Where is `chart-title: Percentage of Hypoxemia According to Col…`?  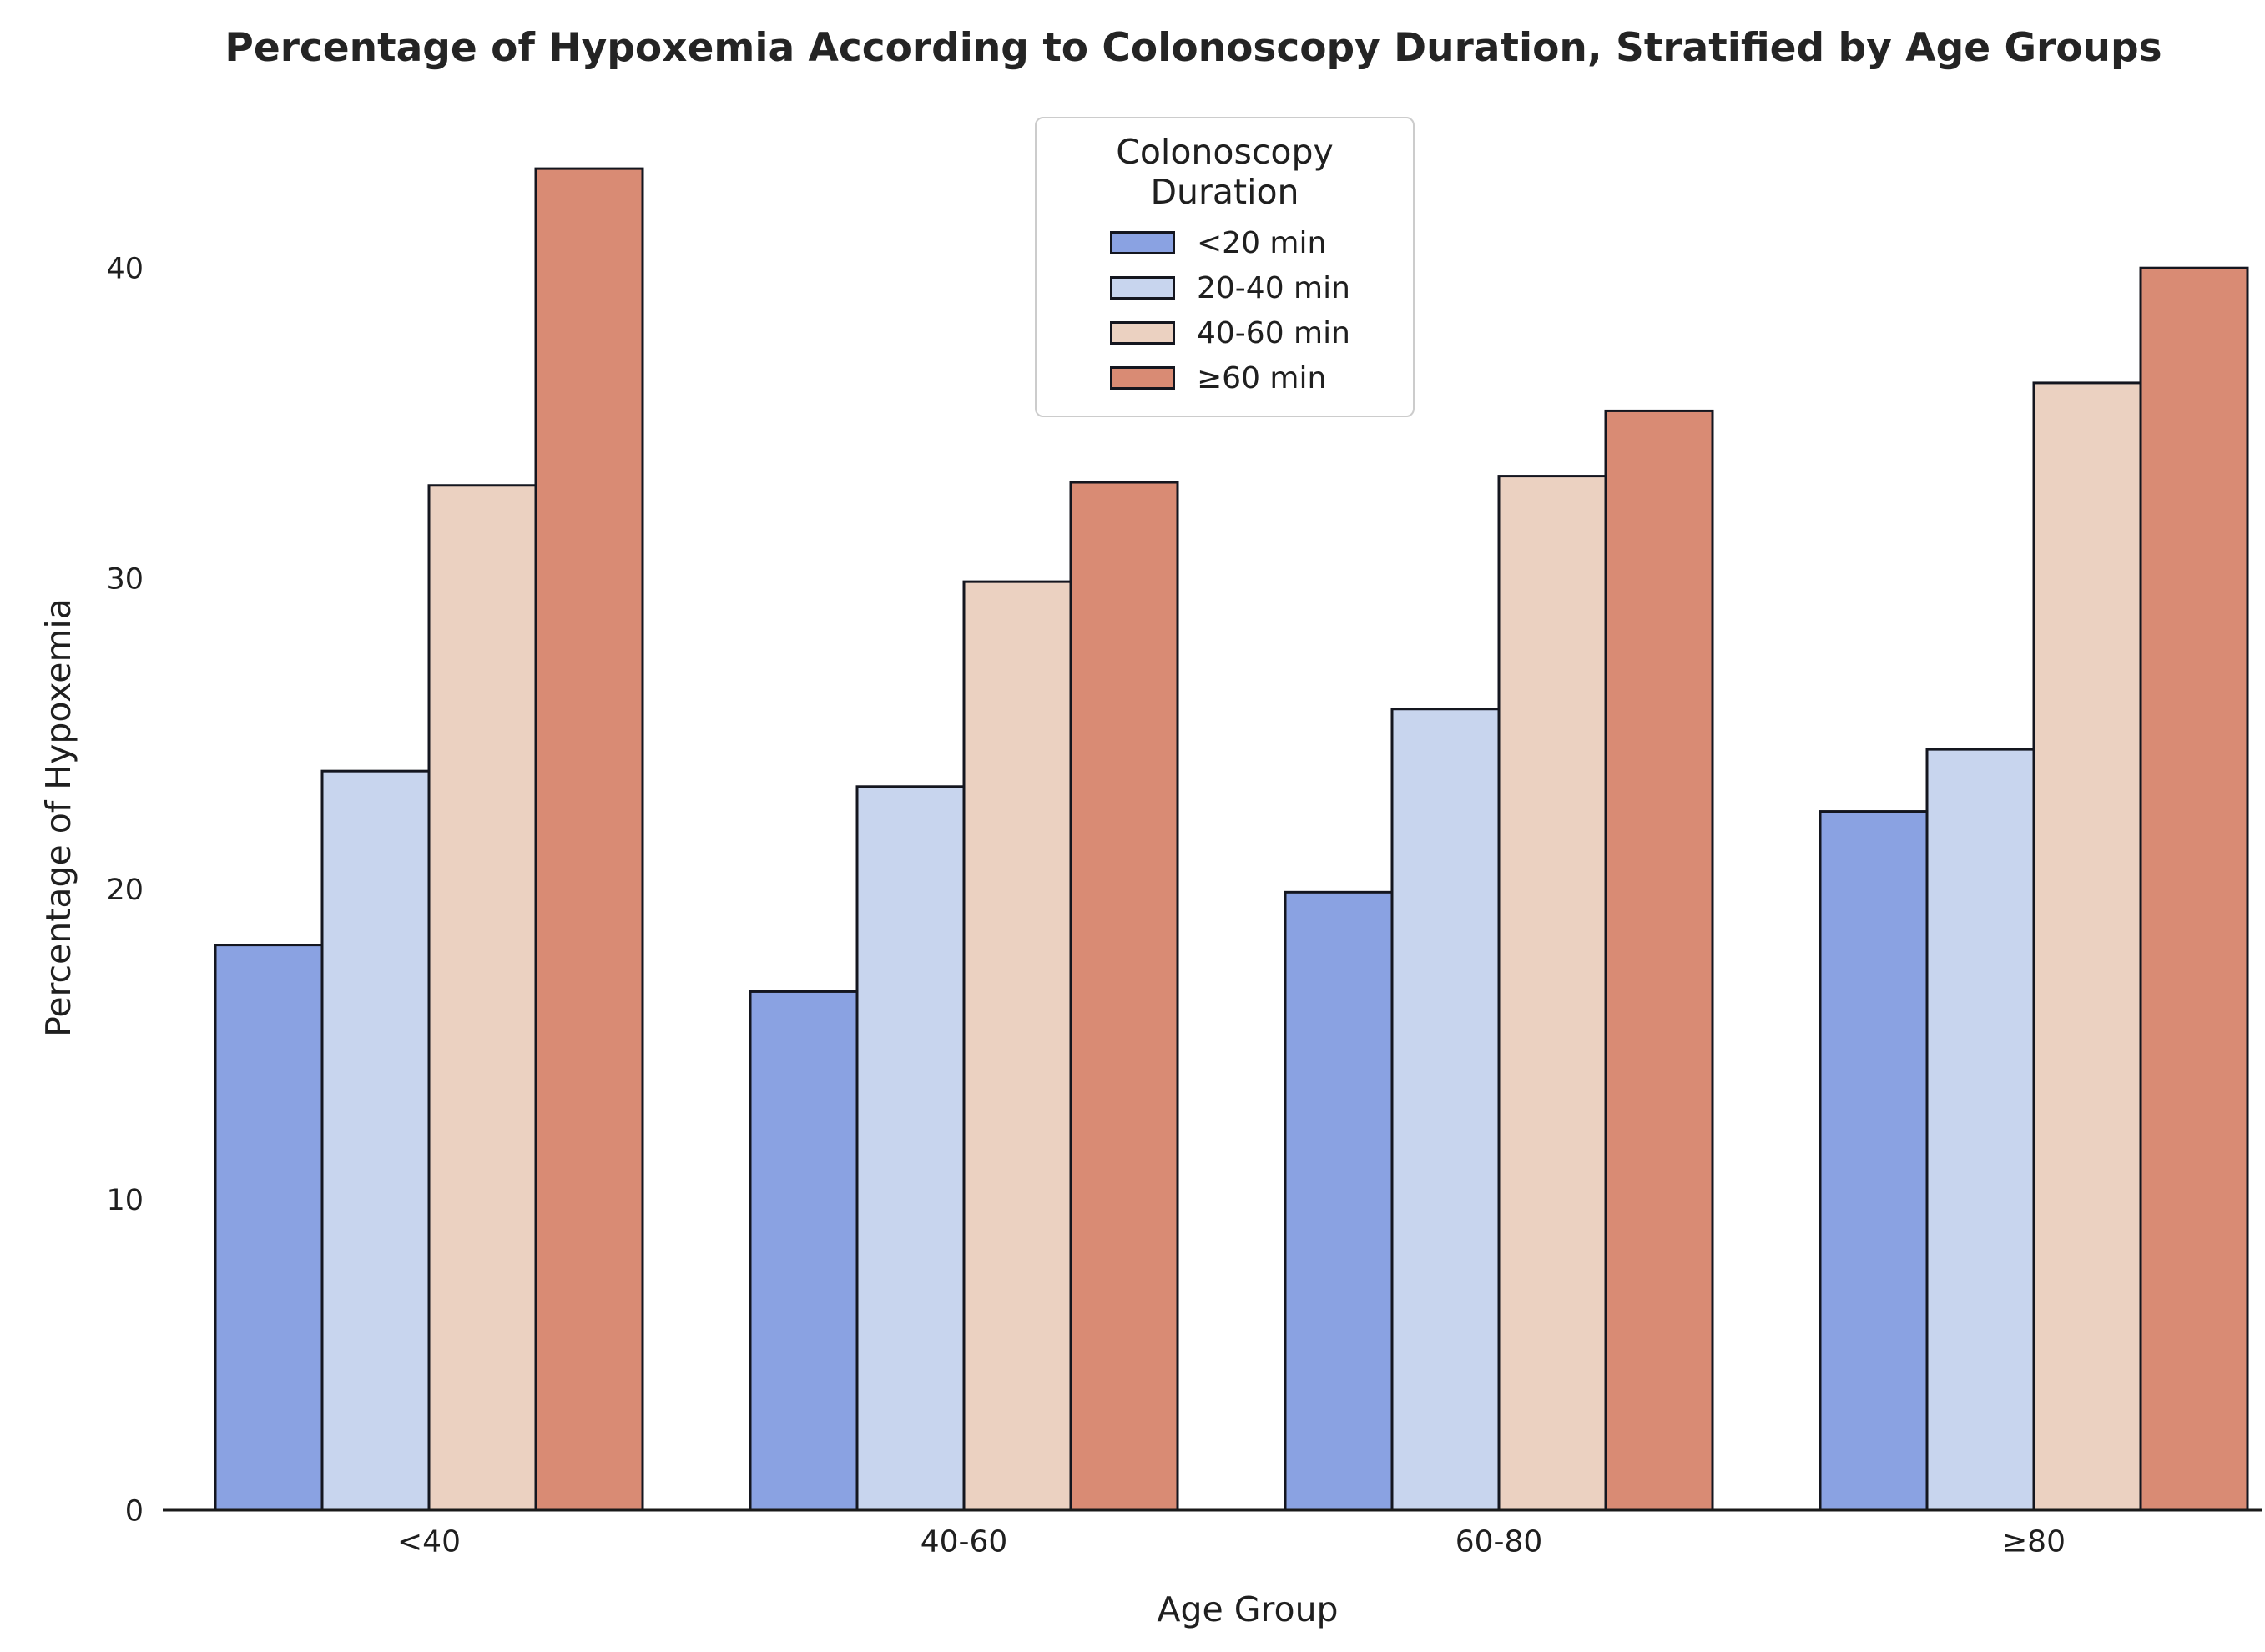 chart-title: Percentage of Hypoxemia According to Col… is located at coordinates (1193, 48).